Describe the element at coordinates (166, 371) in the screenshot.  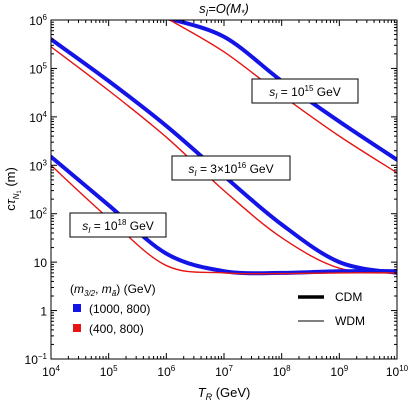
I see `x-tick-label: 10⁶` at that location.